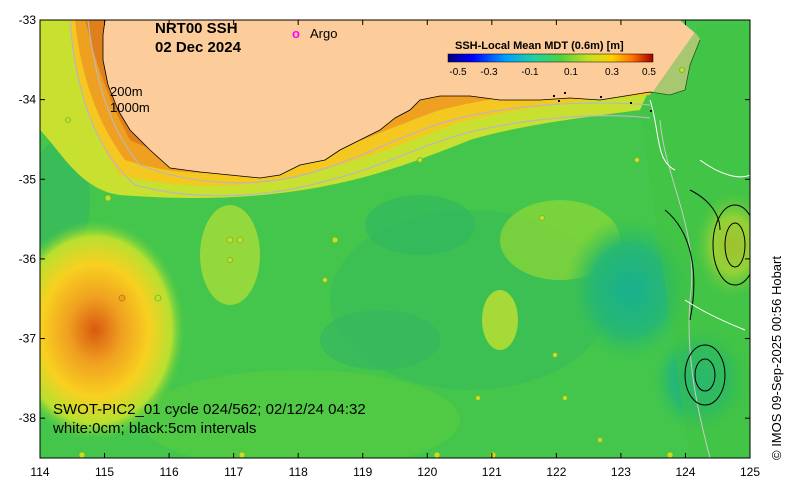  Describe the element at coordinates (458, 72) in the screenshot. I see `colorbar-tick-label: -0.5` at that location.